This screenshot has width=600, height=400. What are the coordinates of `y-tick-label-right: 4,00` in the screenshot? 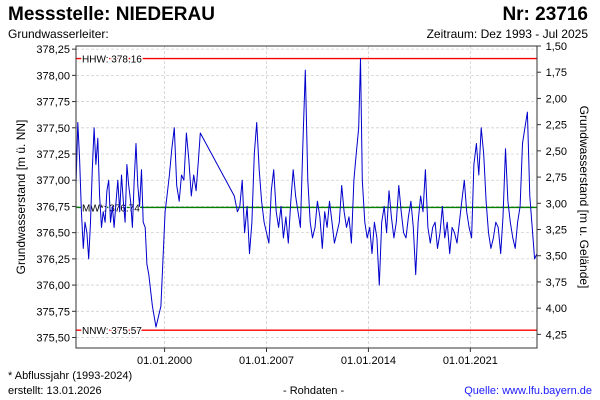 It's located at (556, 309).